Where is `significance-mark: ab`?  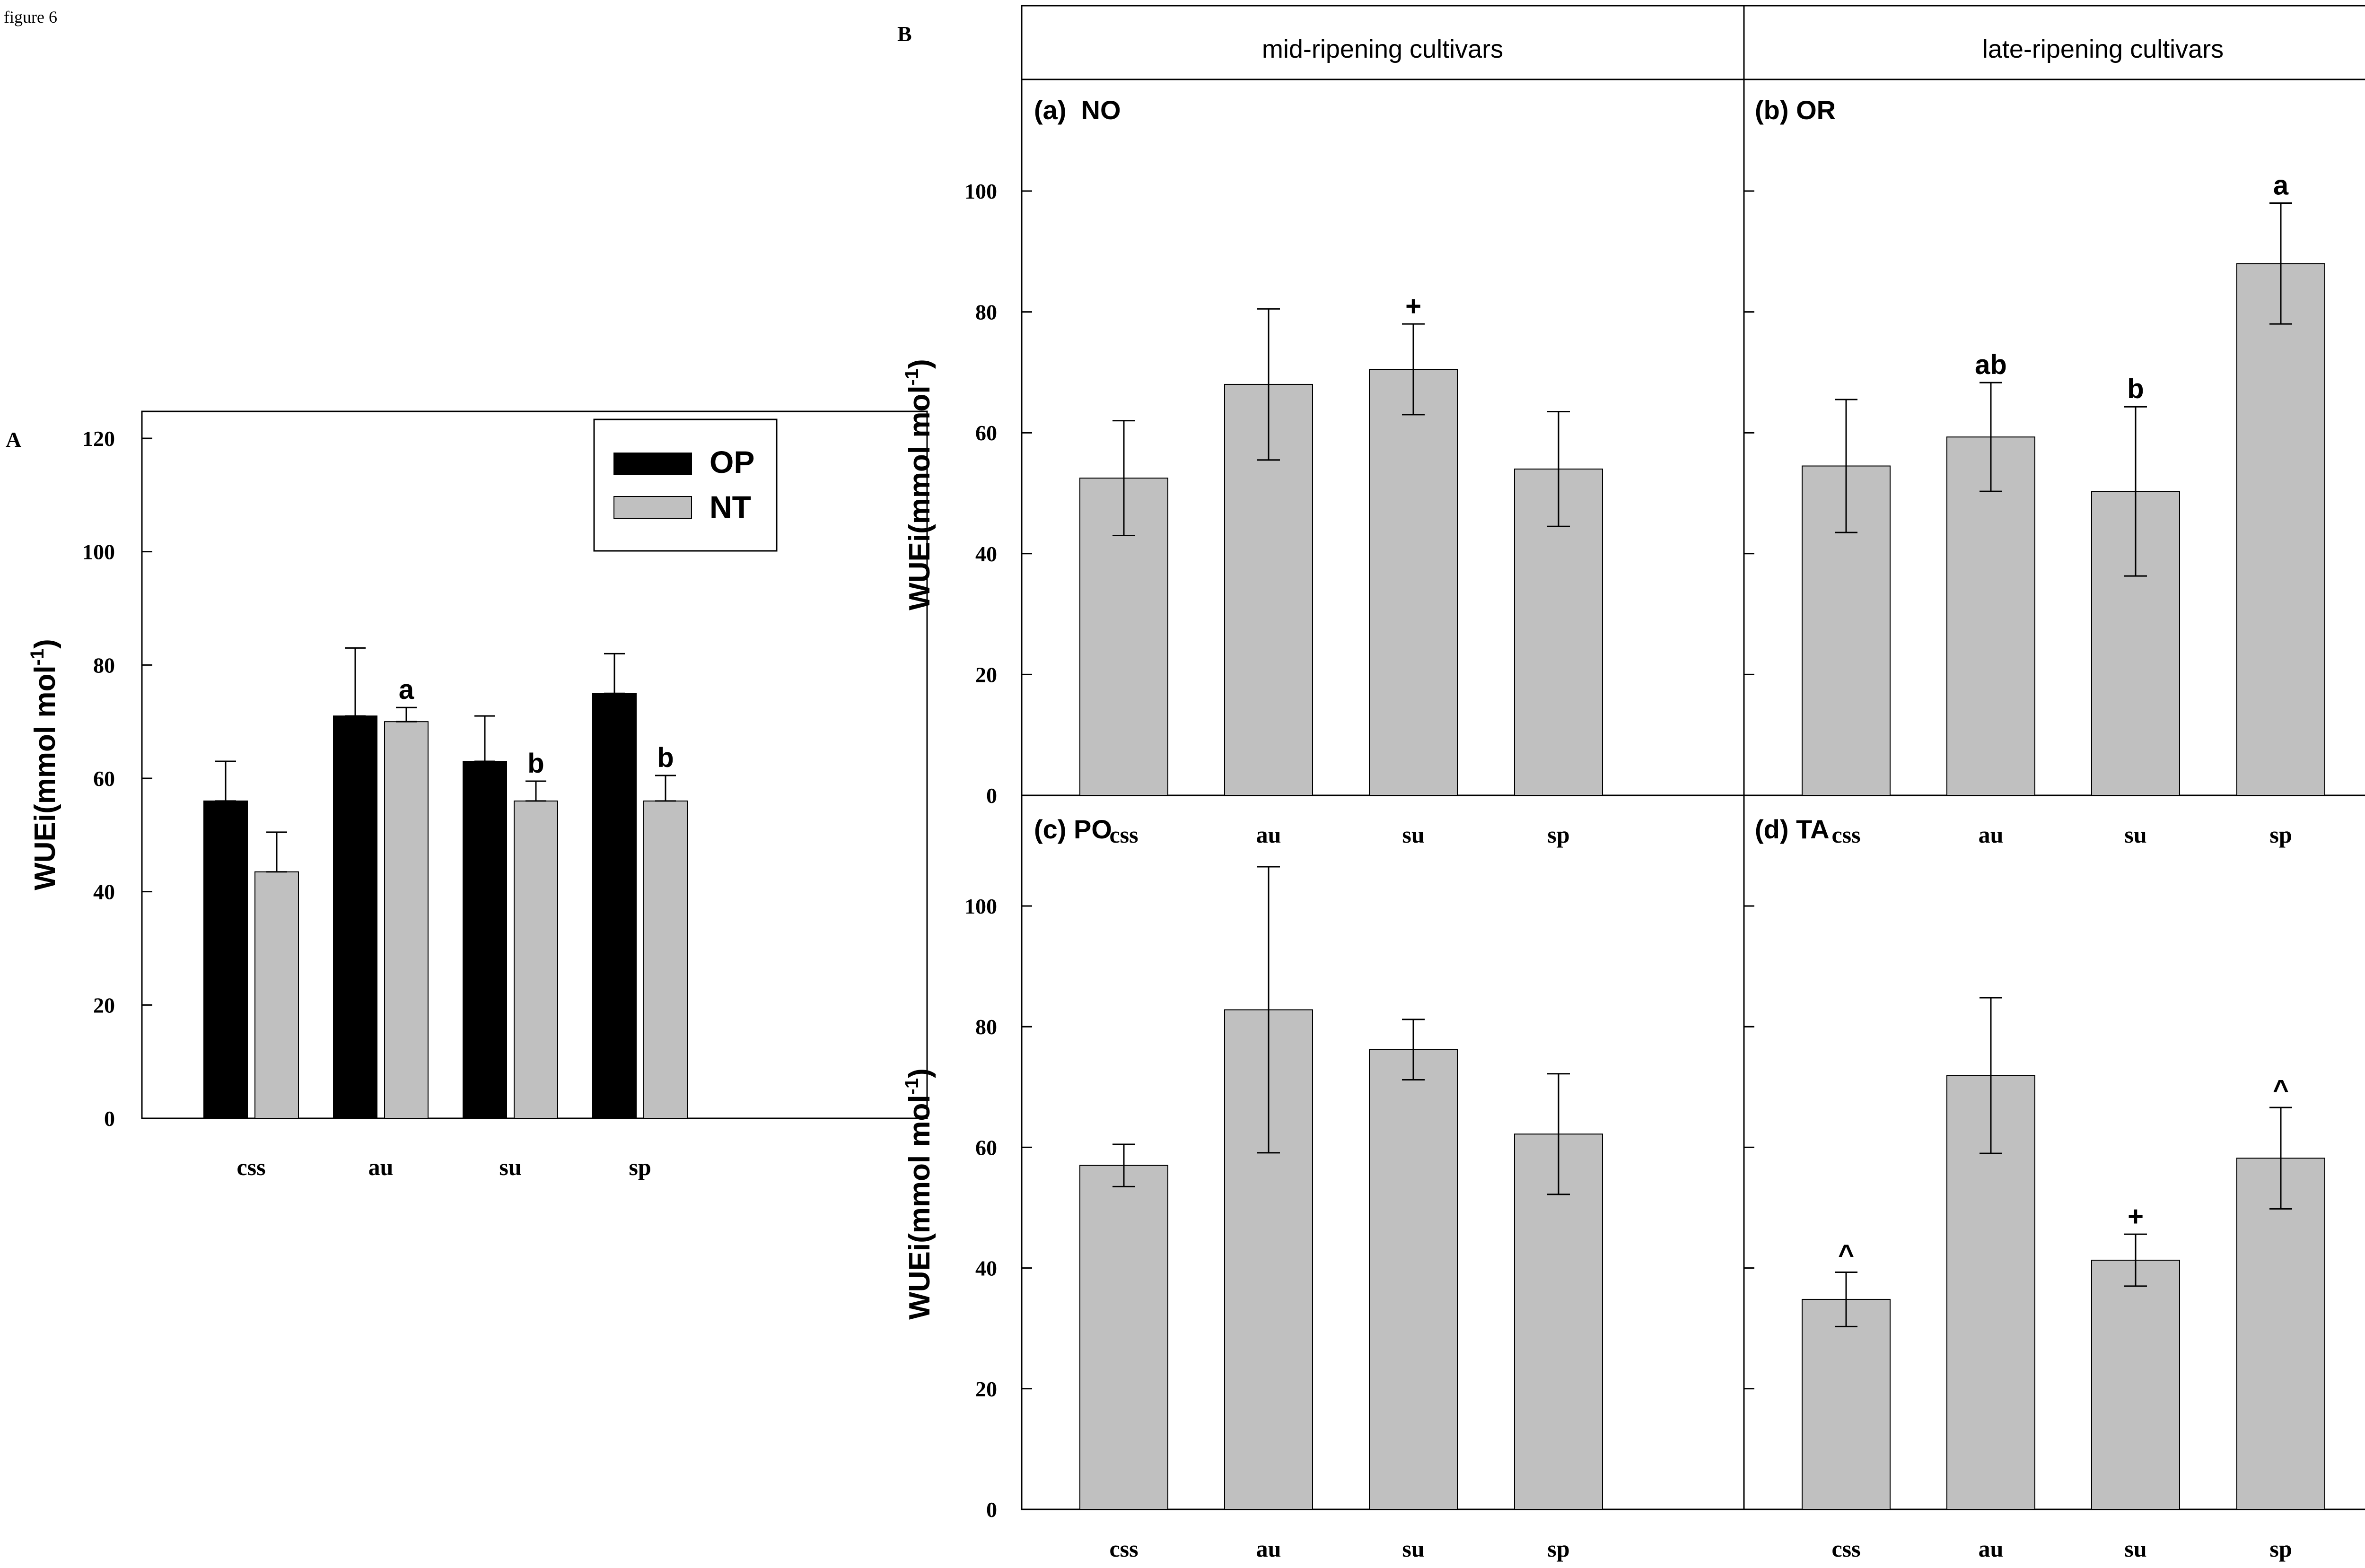
significance-mark: ab is located at coordinates (1991, 364).